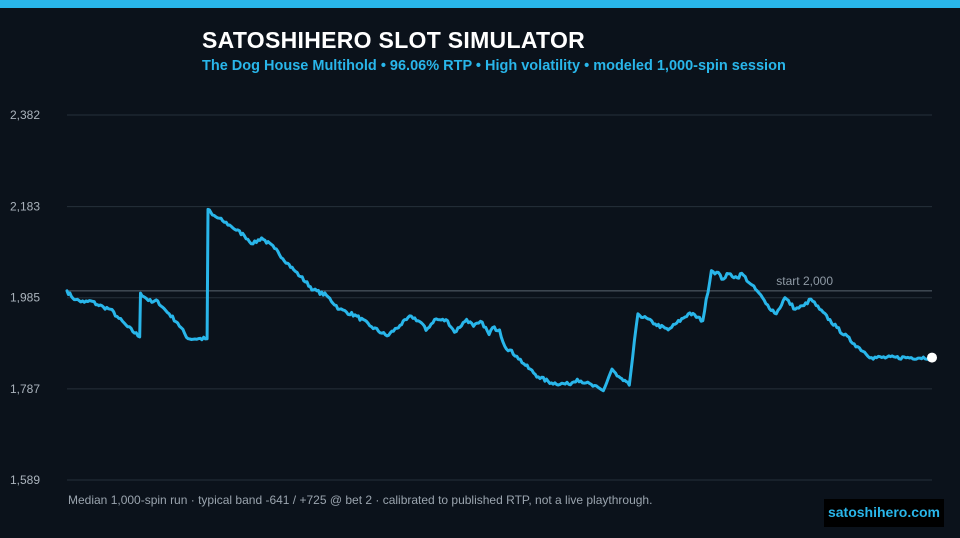  What do you see at coordinates (25, 298) in the screenshot?
I see `y-tick-label: 1,985` at bounding box center [25, 298].